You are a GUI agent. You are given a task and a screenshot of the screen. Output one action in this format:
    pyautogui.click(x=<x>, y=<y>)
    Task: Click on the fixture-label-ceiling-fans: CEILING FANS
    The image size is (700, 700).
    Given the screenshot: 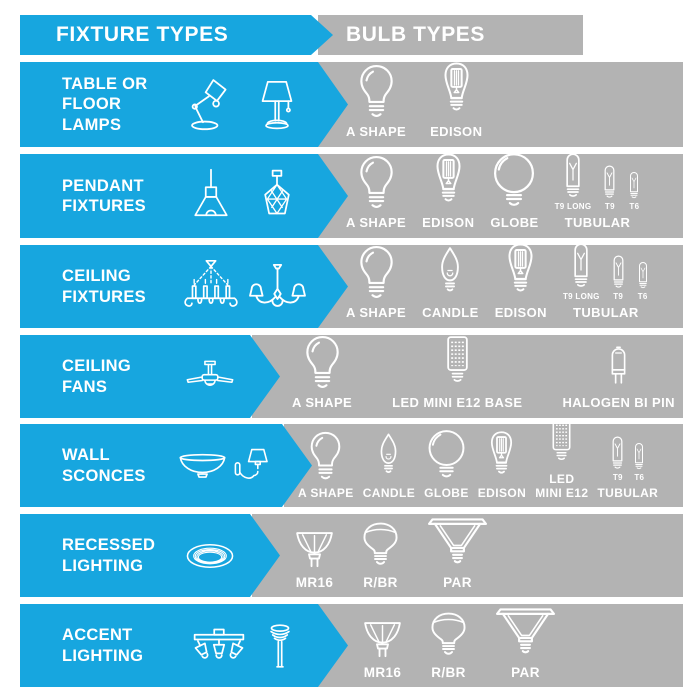 What is the action you would take?
    pyautogui.click(x=97, y=376)
    